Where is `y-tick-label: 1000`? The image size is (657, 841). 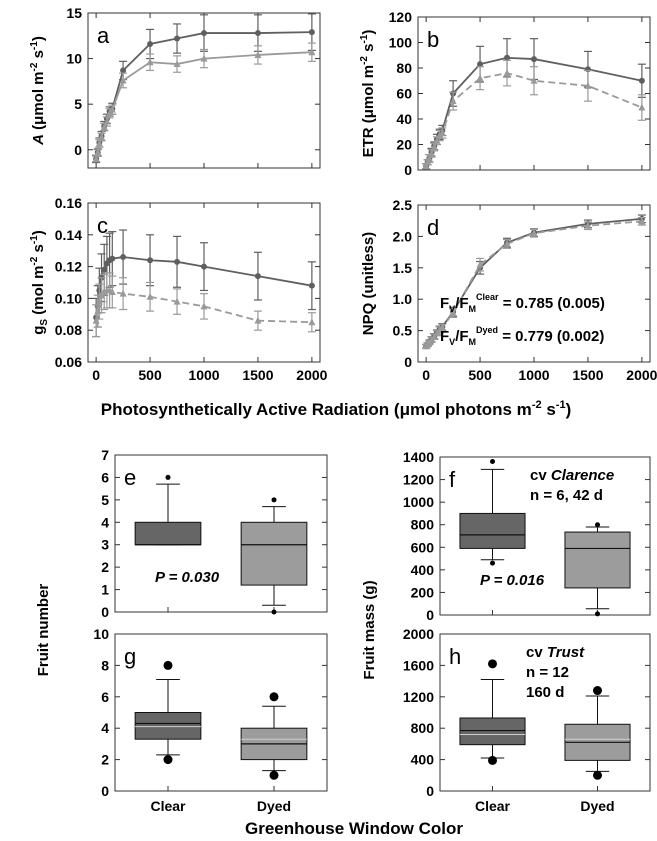
y-tick-label: 1000 is located at coordinates (418, 502).